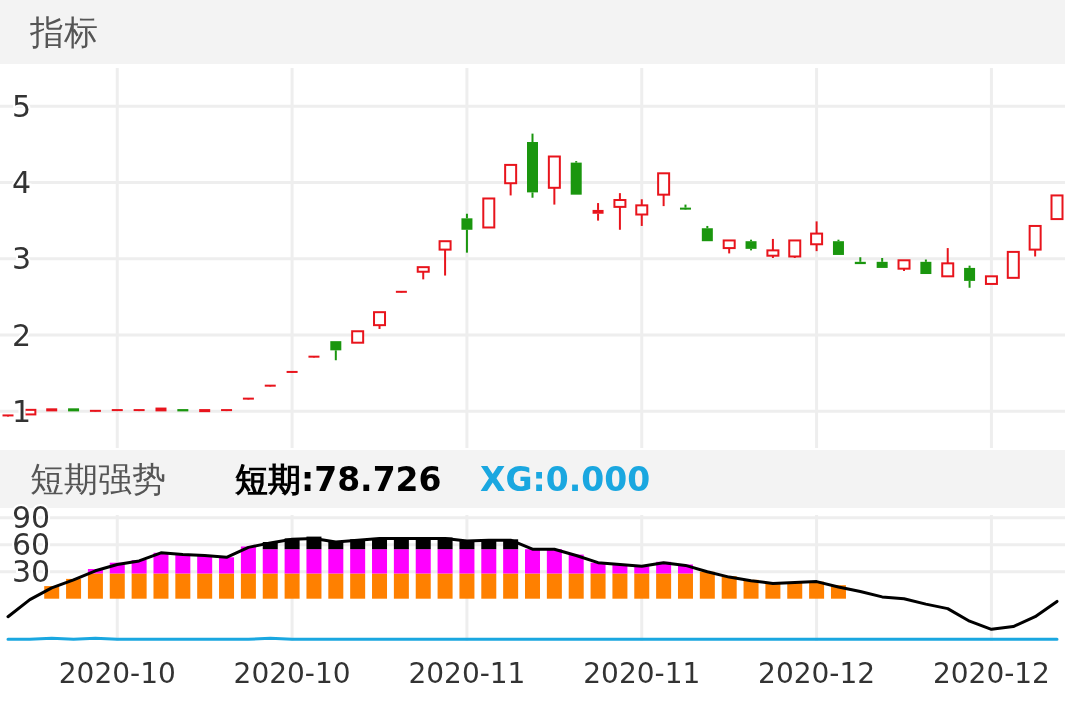 The width and height of the screenshot is (1065, 708). I want to click on y-tick-label: 4, so click(22, 182).